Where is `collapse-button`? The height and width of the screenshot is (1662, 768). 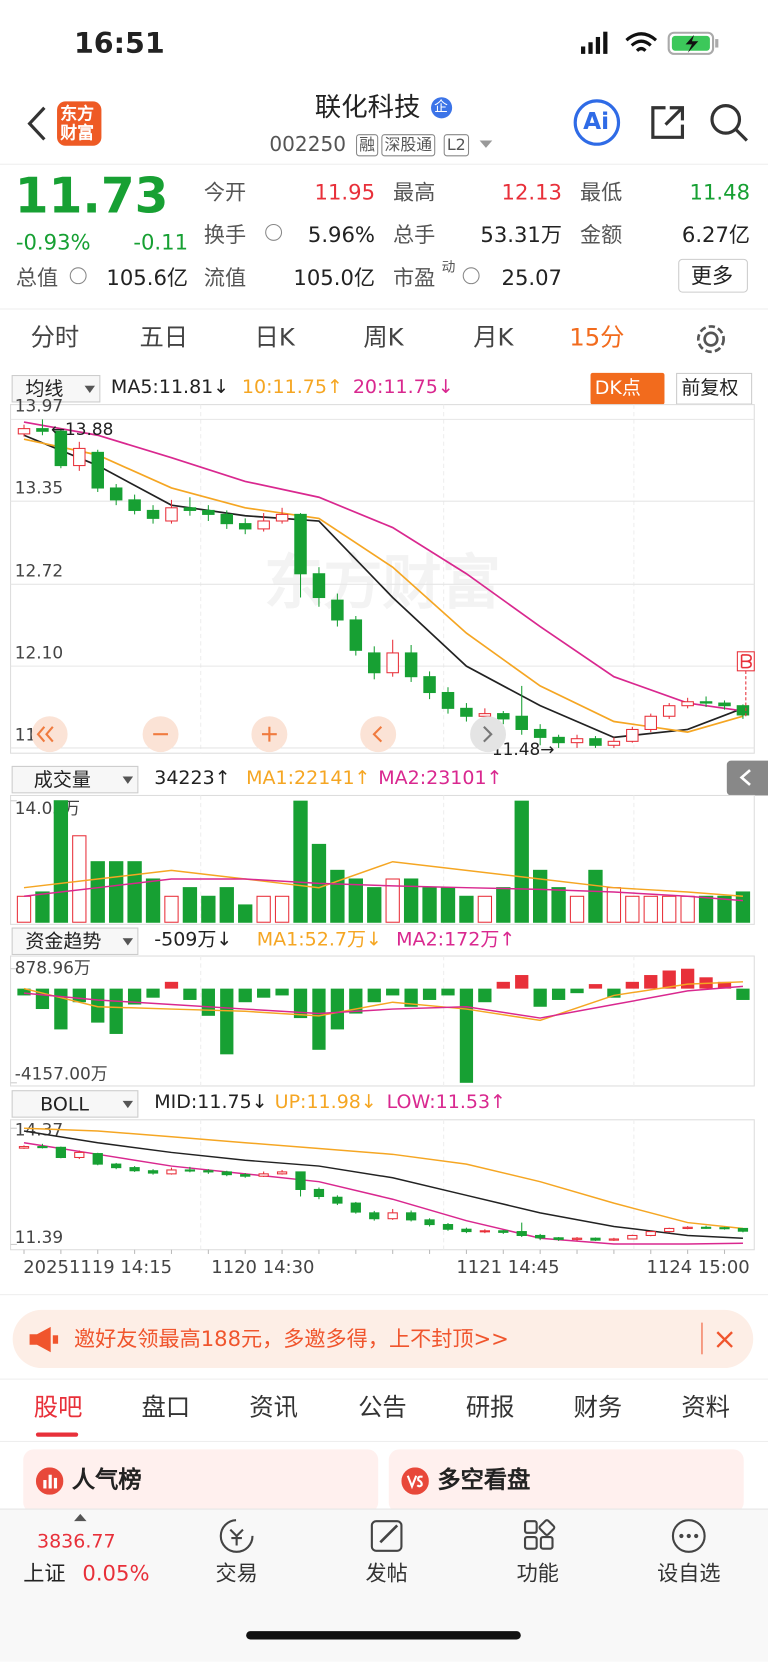
collapse-button is located at coordinates (747, 778).